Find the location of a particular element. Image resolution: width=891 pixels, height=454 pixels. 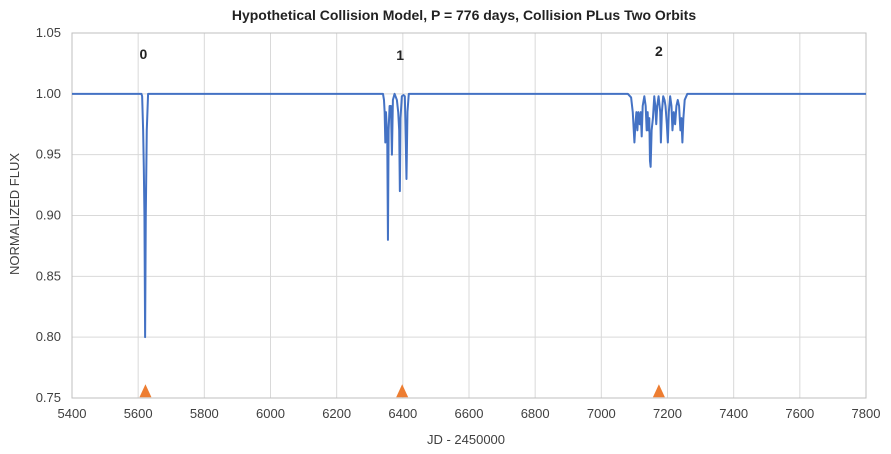

y-tick-label: 0.80 is located at coordinates (48, 336).